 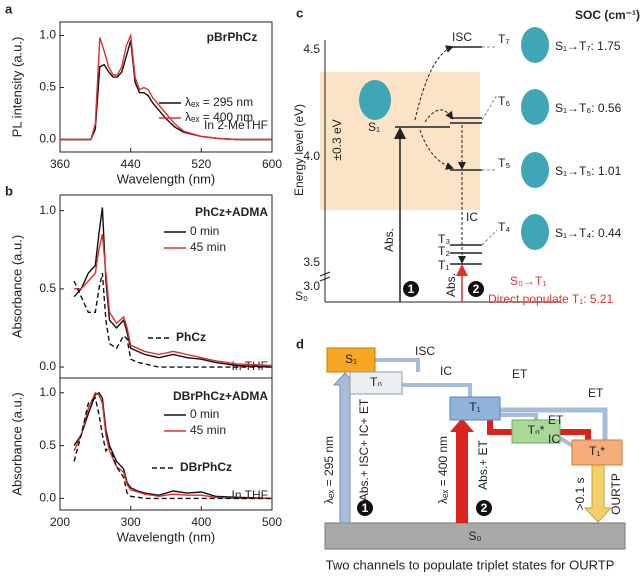 I want to click on x-tick-label: 500, so click(x=272, y=522).